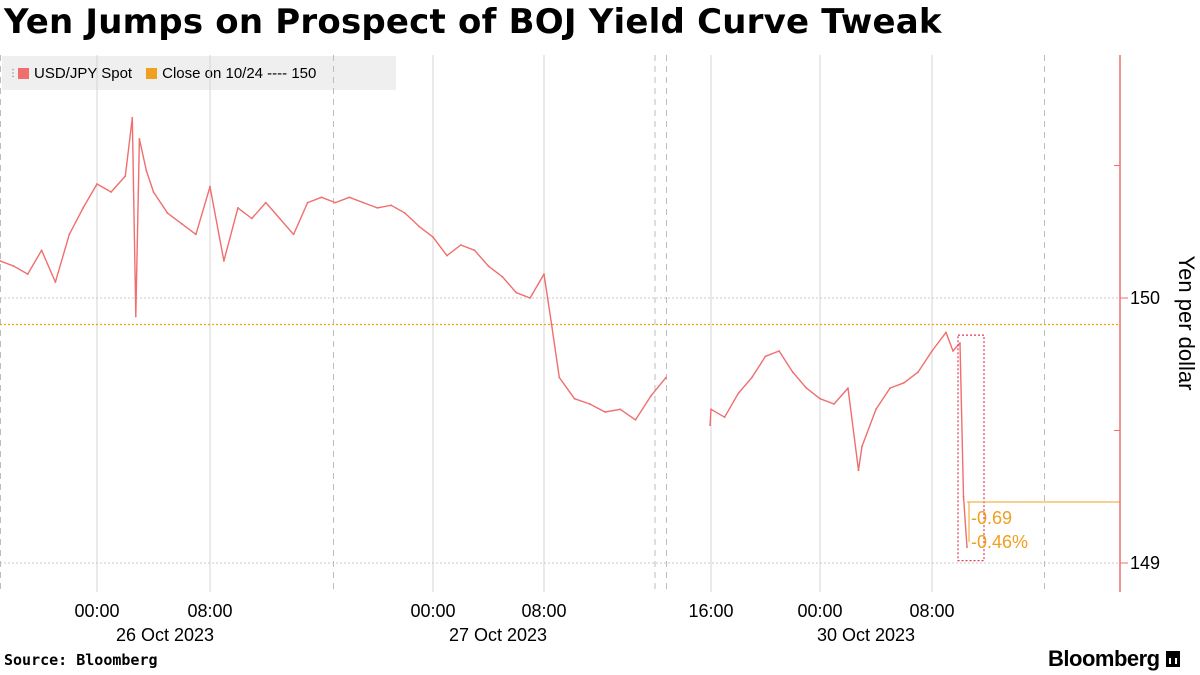  I want to click on x-tick-time: 16:00, so click(710, 611).